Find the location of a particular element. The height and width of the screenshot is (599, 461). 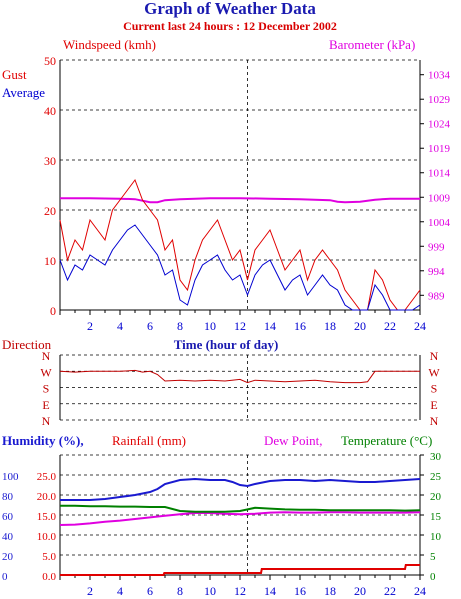

page-subtitle: Current last 24 hours : 12 December 2002 is located at coordinates (230, 26).